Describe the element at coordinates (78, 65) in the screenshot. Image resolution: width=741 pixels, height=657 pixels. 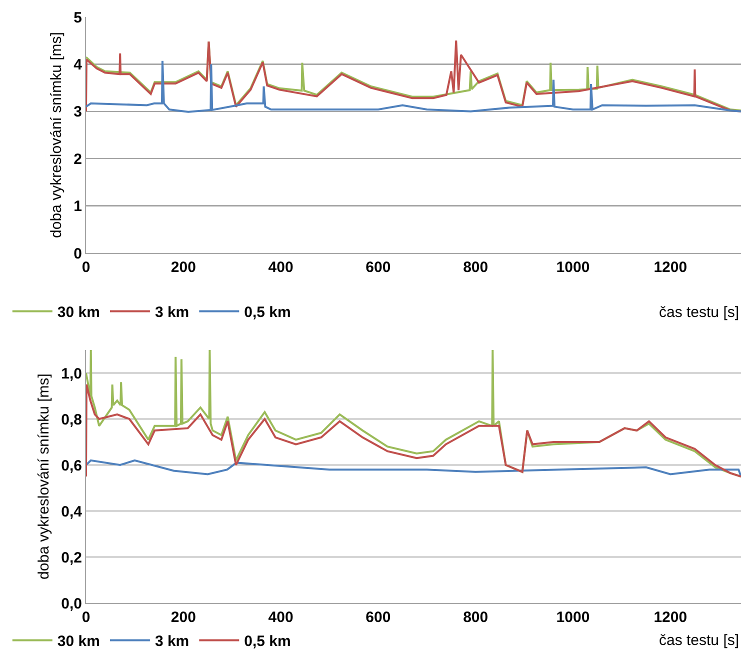
I see `y-tick-label: 4` at that location.